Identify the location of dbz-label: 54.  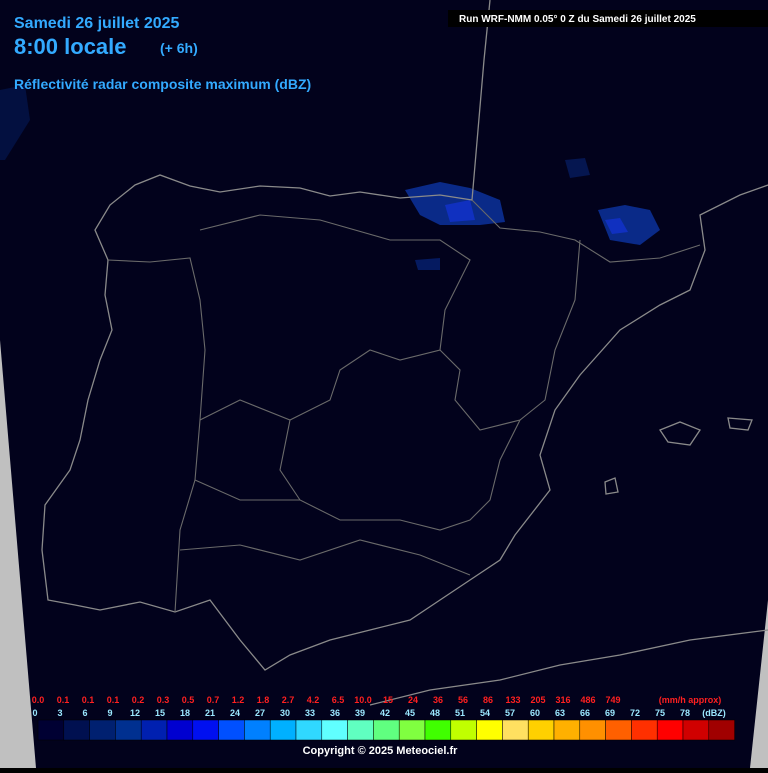
(485, 713).